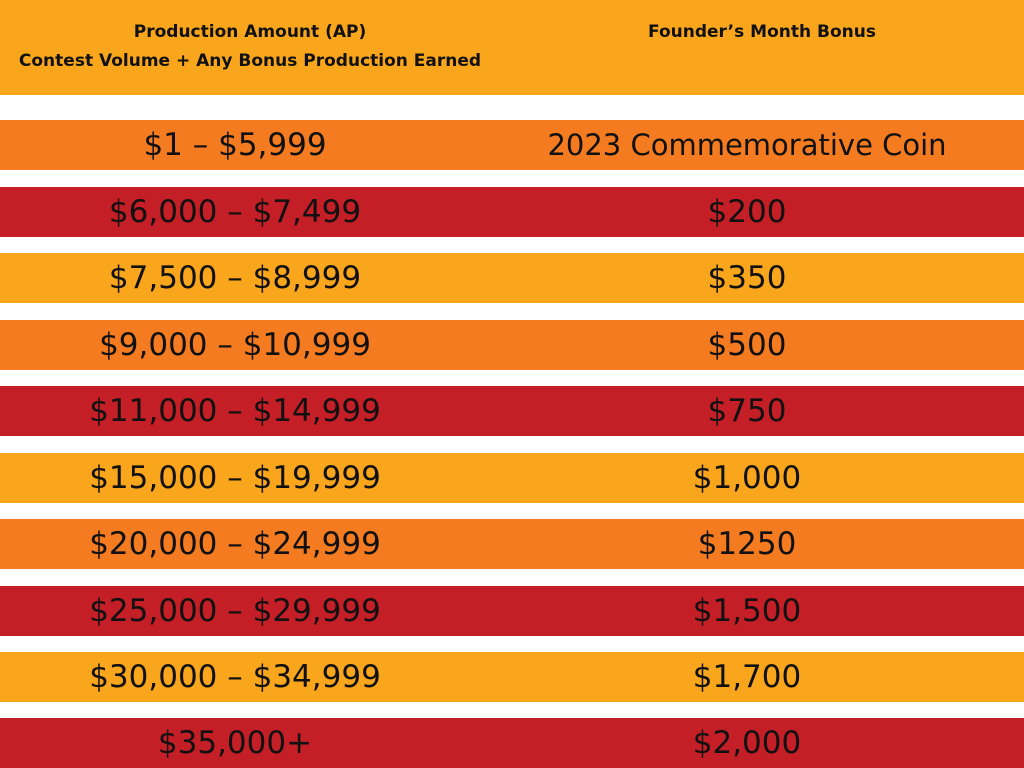 This screenshot has width=1024, height=768. What do you see at coordinates (747, 743) in the screenshot?
I see `bonus-cell: $2,000` at bounding box center [747, 743].